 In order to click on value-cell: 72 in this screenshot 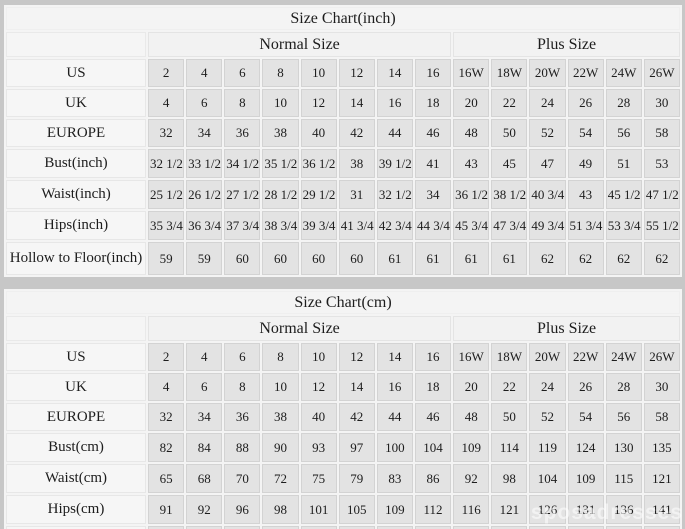, I will do `click(280, 478)`.